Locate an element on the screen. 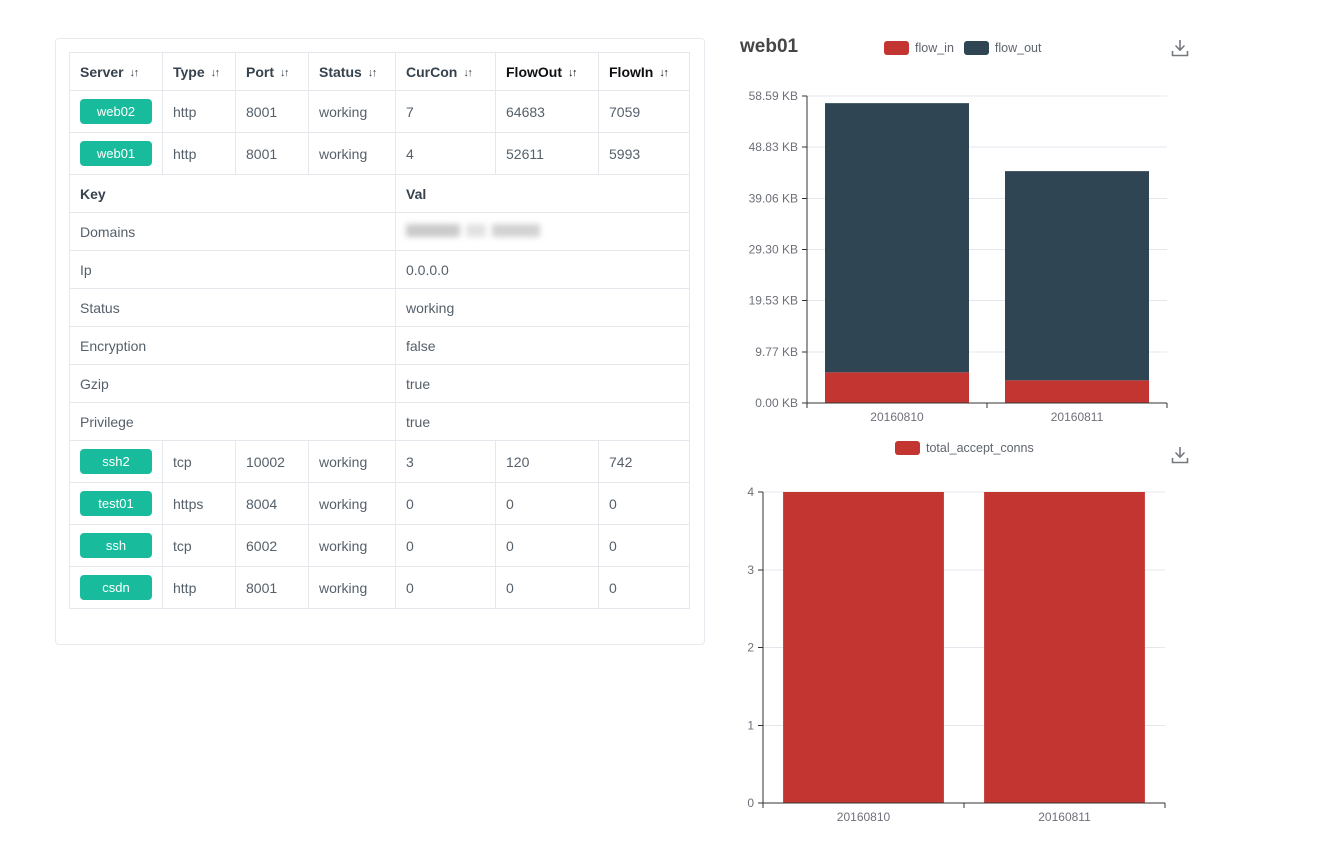 The height and width of the screenshot is (860, 1339). kv-row: Domains is located at coordinates (379, 231).